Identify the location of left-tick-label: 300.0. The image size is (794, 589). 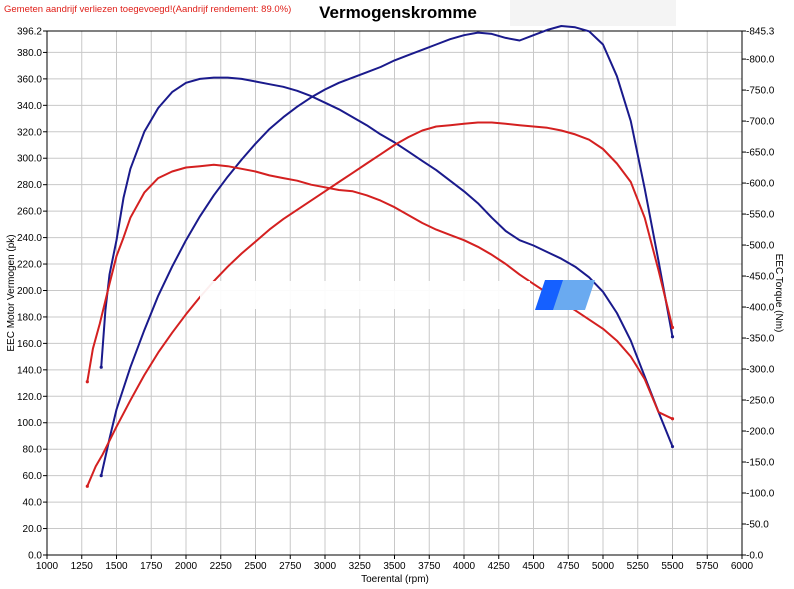
(29, 159).